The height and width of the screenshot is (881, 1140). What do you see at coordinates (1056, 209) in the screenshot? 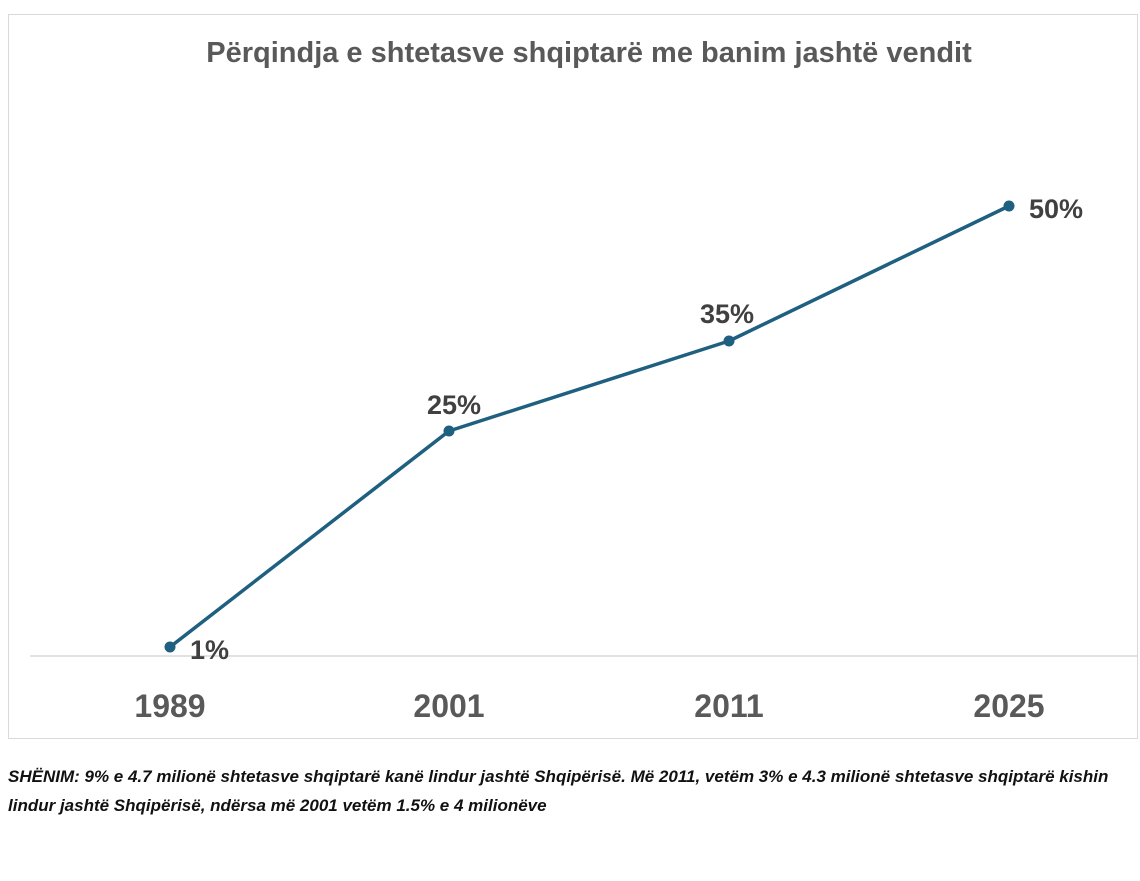
I see `data-label: 50%` at bounding box center [1056, 209].